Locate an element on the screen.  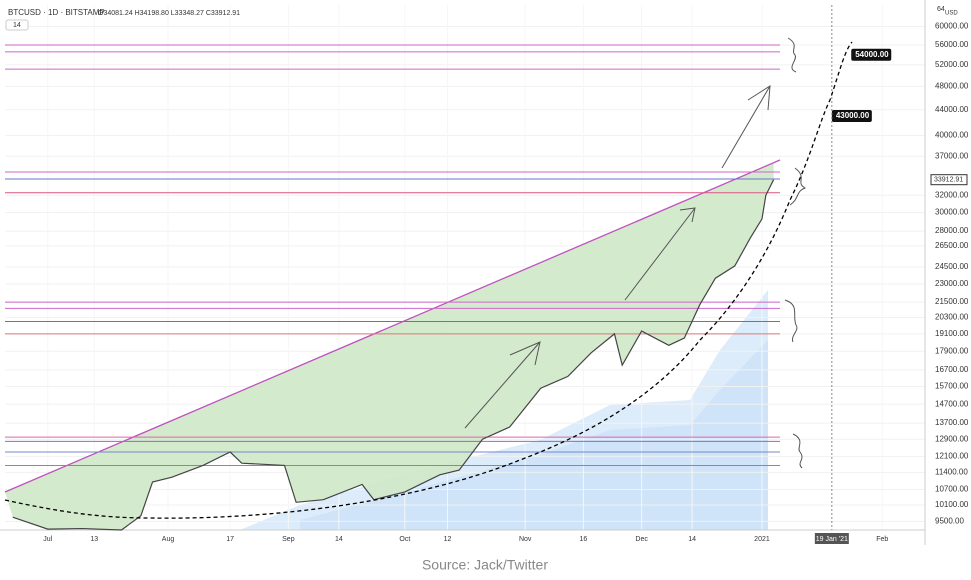
x-tick-label: Jul is located at coordinates (47, 539).